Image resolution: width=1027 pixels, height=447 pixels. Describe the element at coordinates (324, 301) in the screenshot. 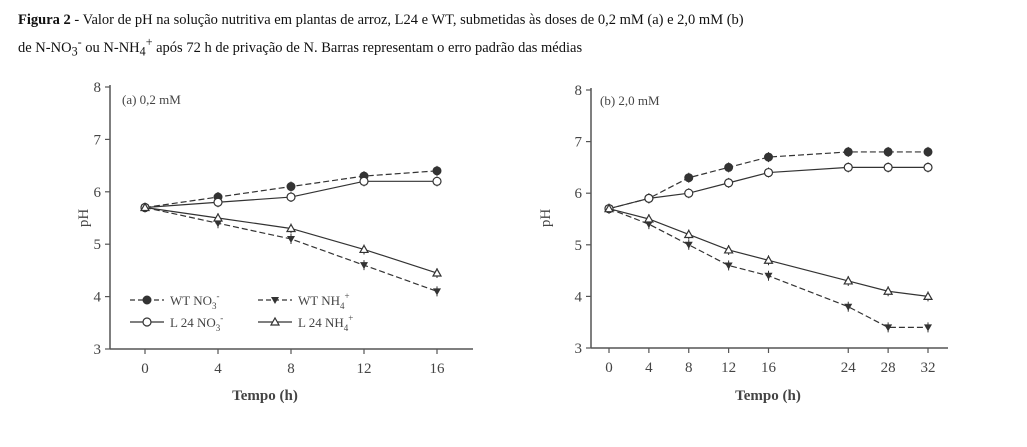

I see `legend-label: WT NH4+` at that location.